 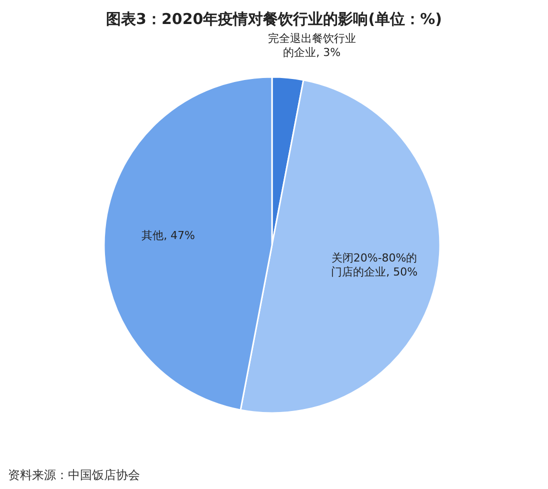 What do you see at coordinates (74, 475) in the screenshot?
I see `text: 资料来源：中国饭店协会` at bounding box center [74, 475].